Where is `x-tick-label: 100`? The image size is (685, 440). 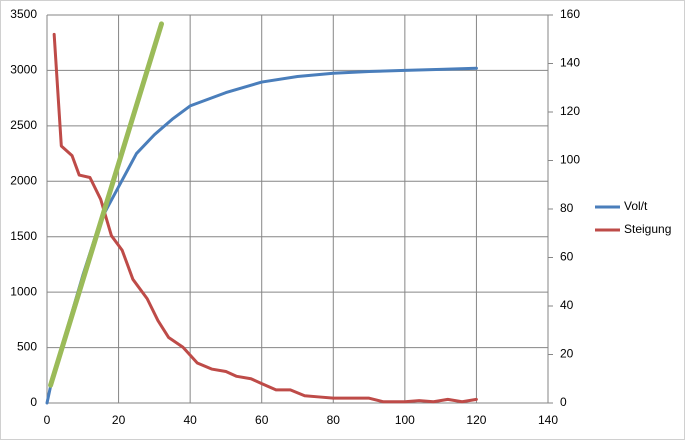 x-tick-label: 100 is located at coordinates (405, 420).